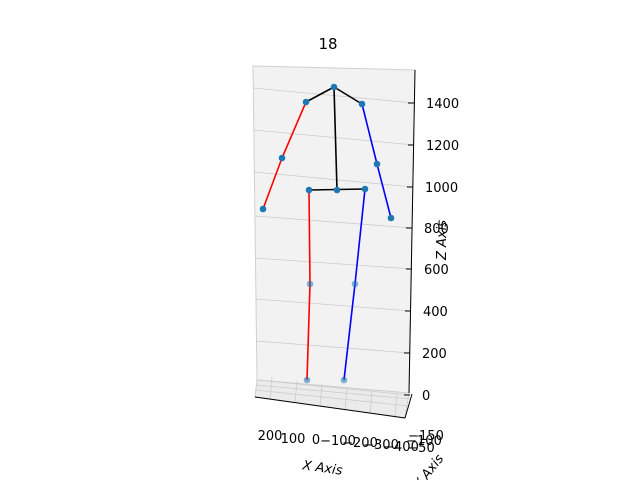 This screenshot has height=480, width=640. I want to click on joint-point-wrist-right, so click(263, 209).